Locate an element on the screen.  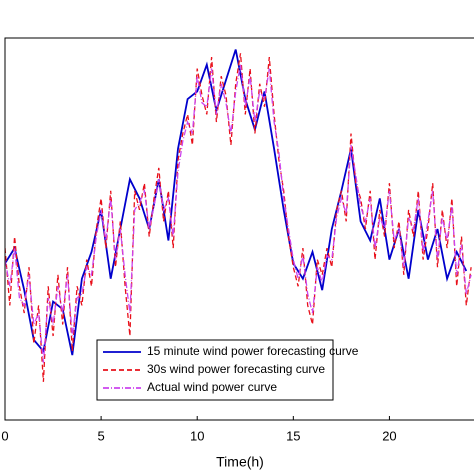
x-tick-label: 10 is located at coordinates (197, 435).